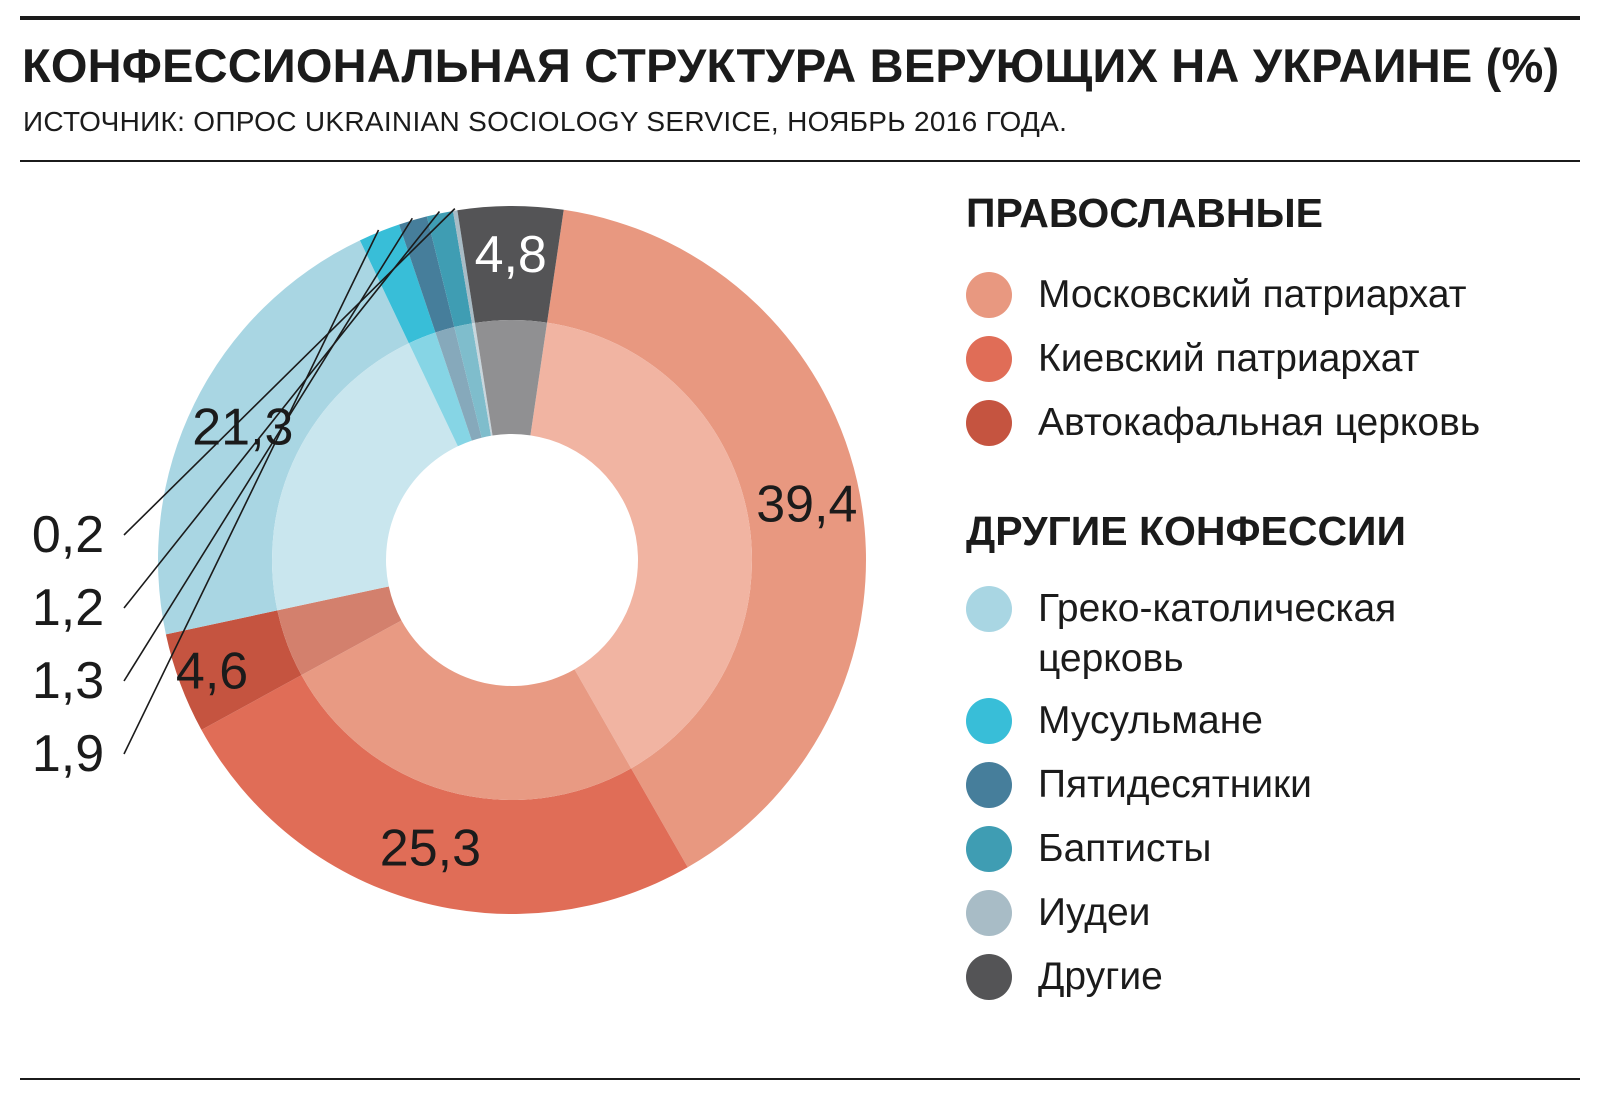  Describe the element at coordinates (1150, 720) in the screenshot. I see `legend-label: Мусульмане` at that location.